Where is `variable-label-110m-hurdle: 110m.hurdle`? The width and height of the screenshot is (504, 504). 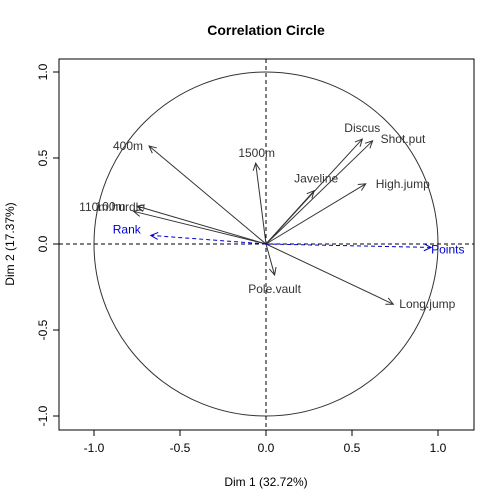
variable-label-110m-hurdle: 110m.hurdle is located at coordinates (112, 207).